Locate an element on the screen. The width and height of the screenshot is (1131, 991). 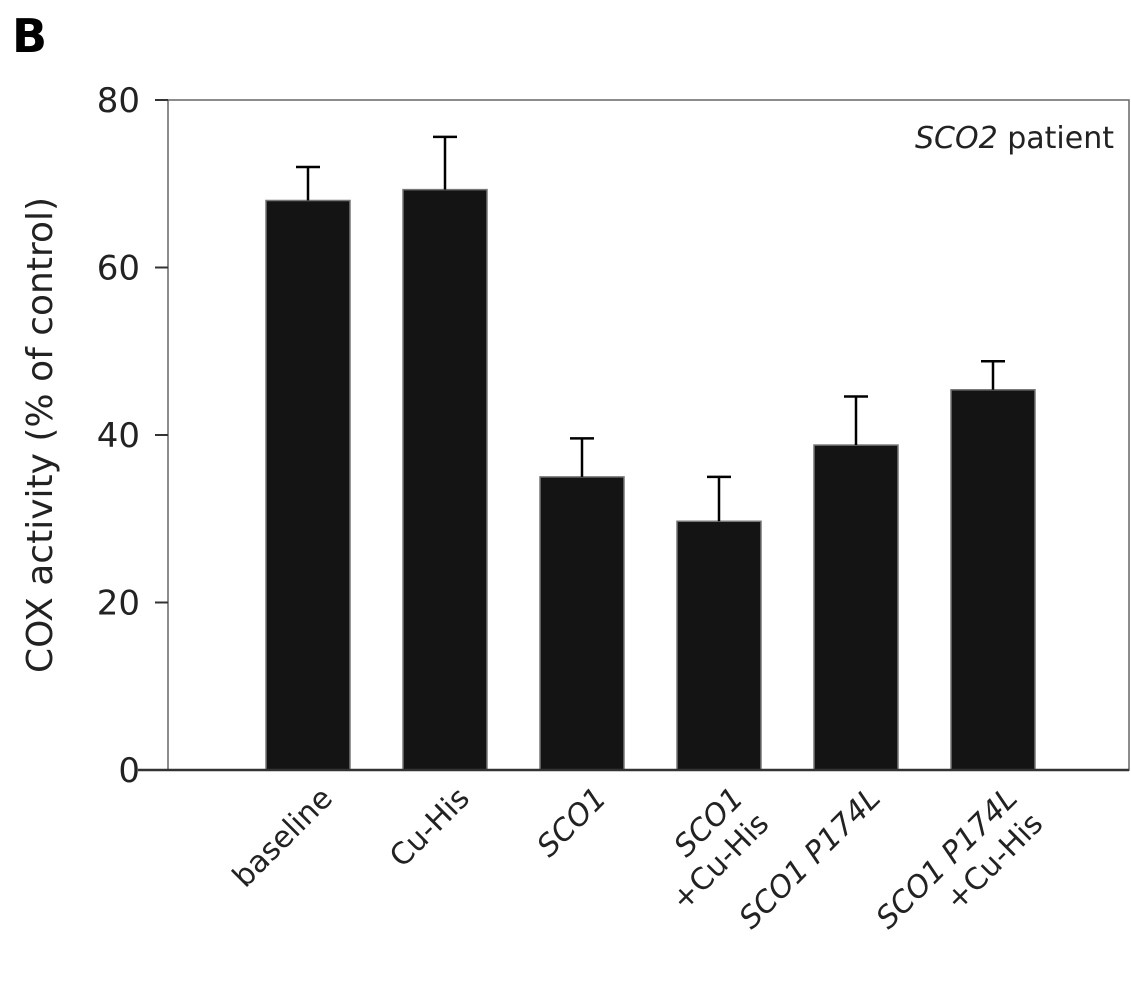
y-axis-ticks: 0 20 40 60 80 is located at coordinates (132, 436).